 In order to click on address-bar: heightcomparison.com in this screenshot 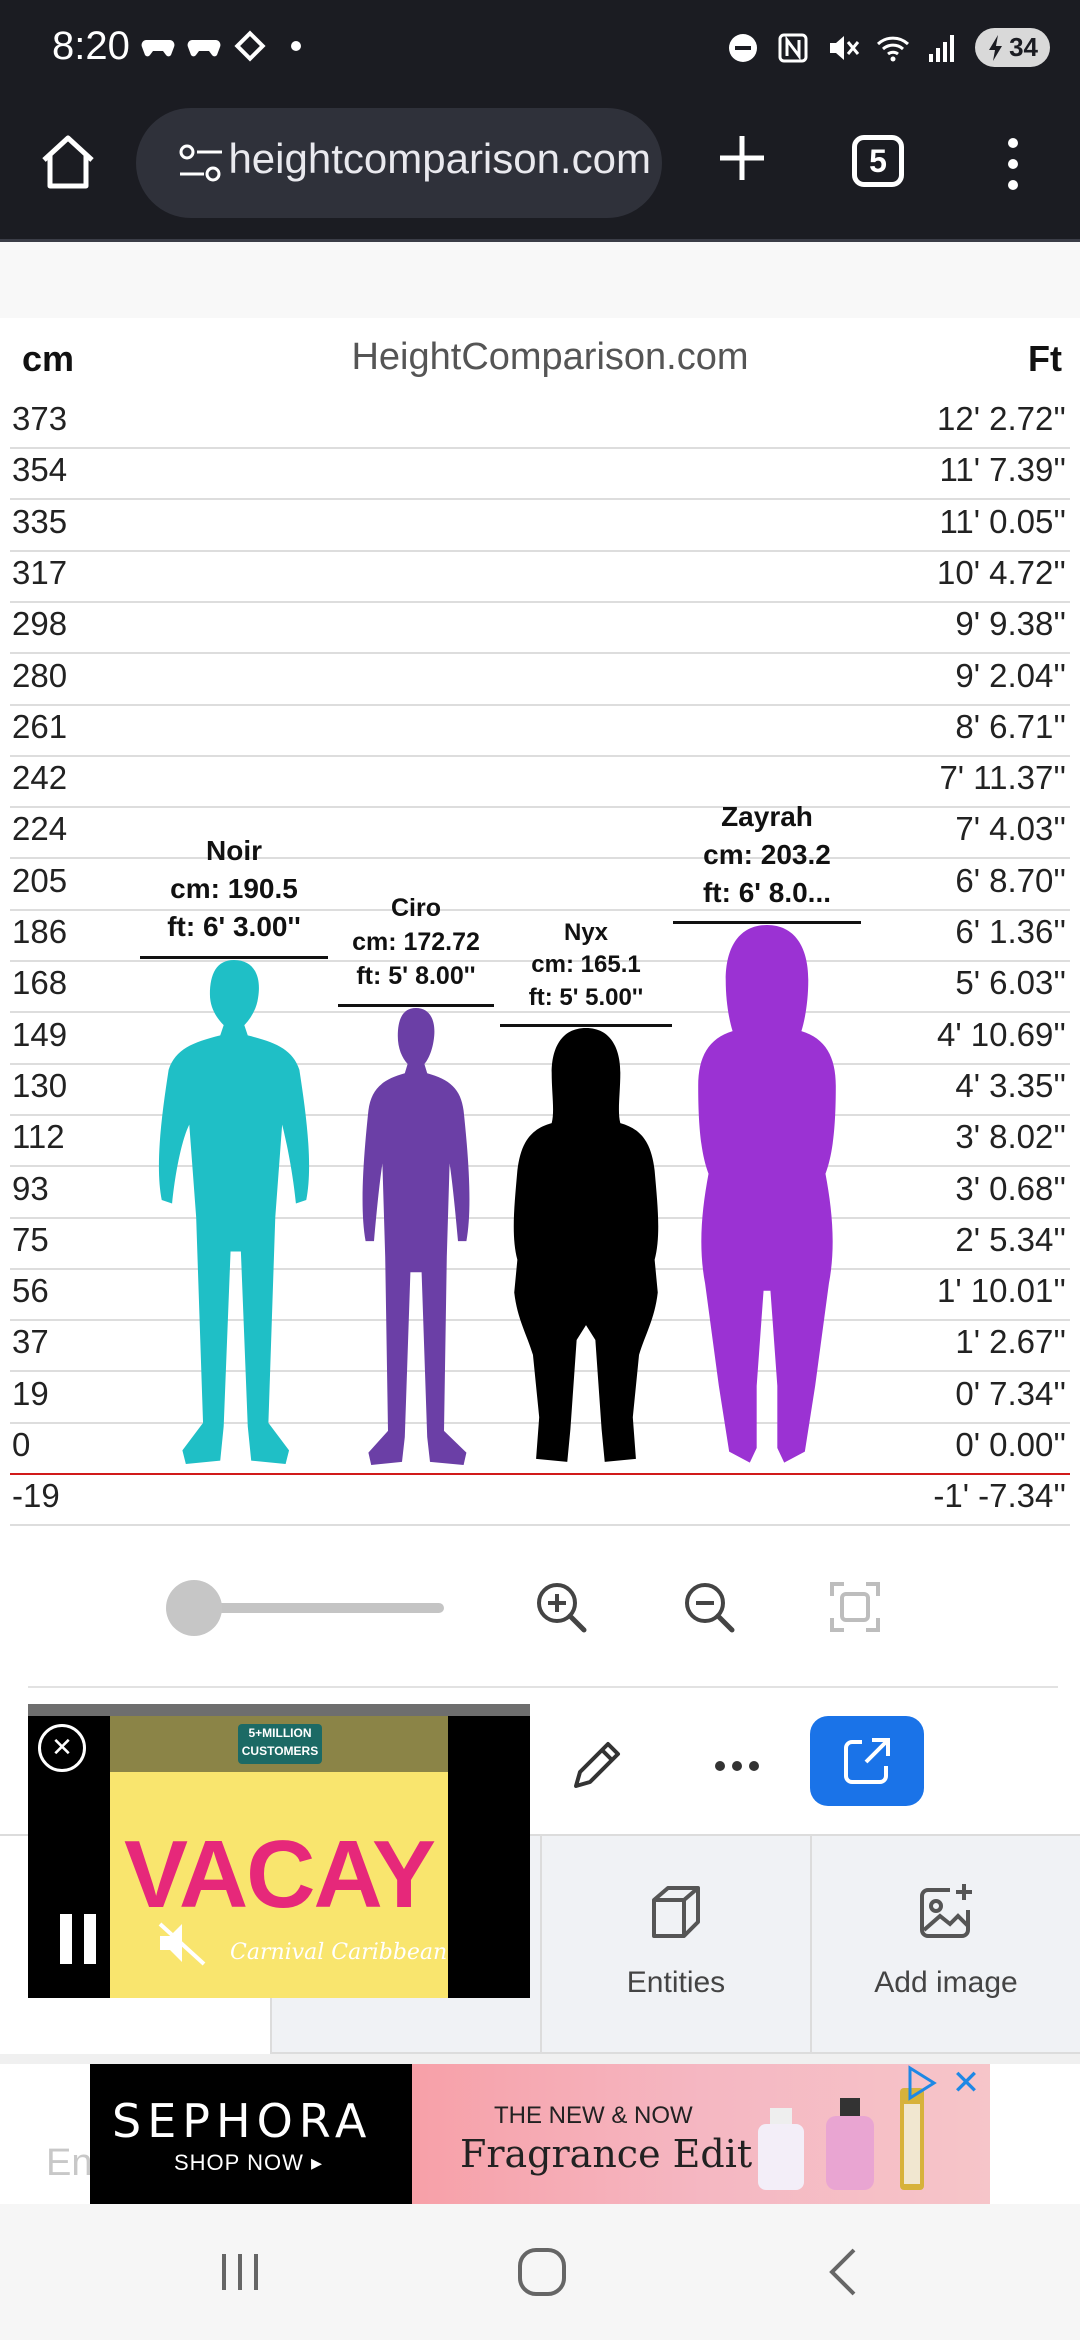, I will do `click(399, 163)`.